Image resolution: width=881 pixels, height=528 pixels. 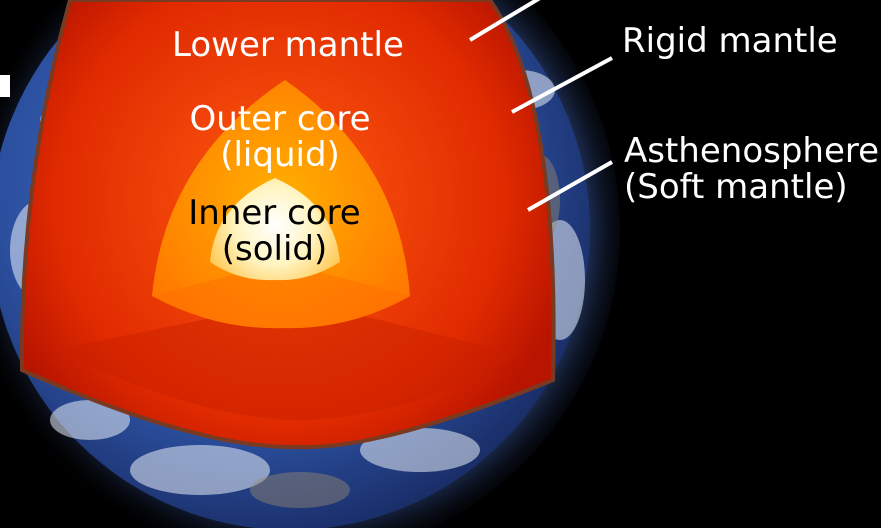 What do you see at coordinates (280, 154) in the screenshot?
I see `outer-core-state: (liquid)` at bounding box center [280, 154].